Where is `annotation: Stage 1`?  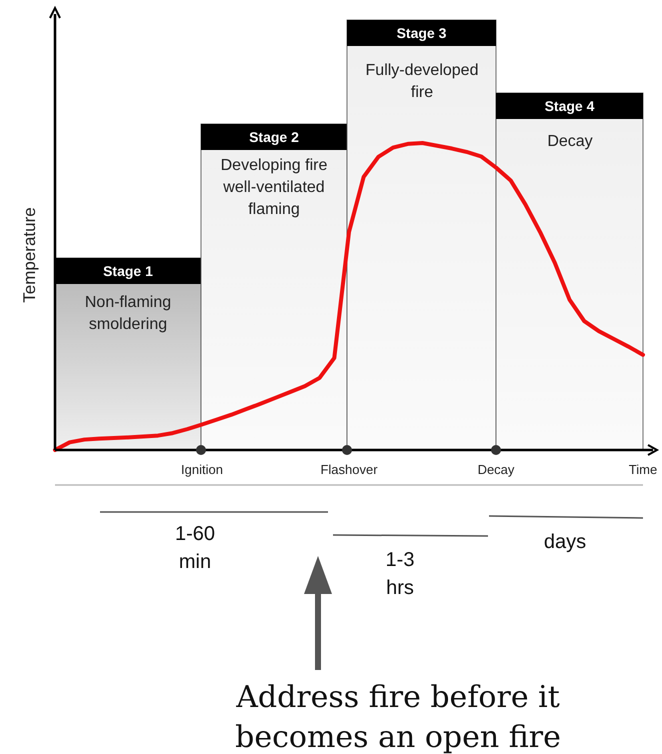 annotation: Stage 1 is located at coordinates (128, 271).